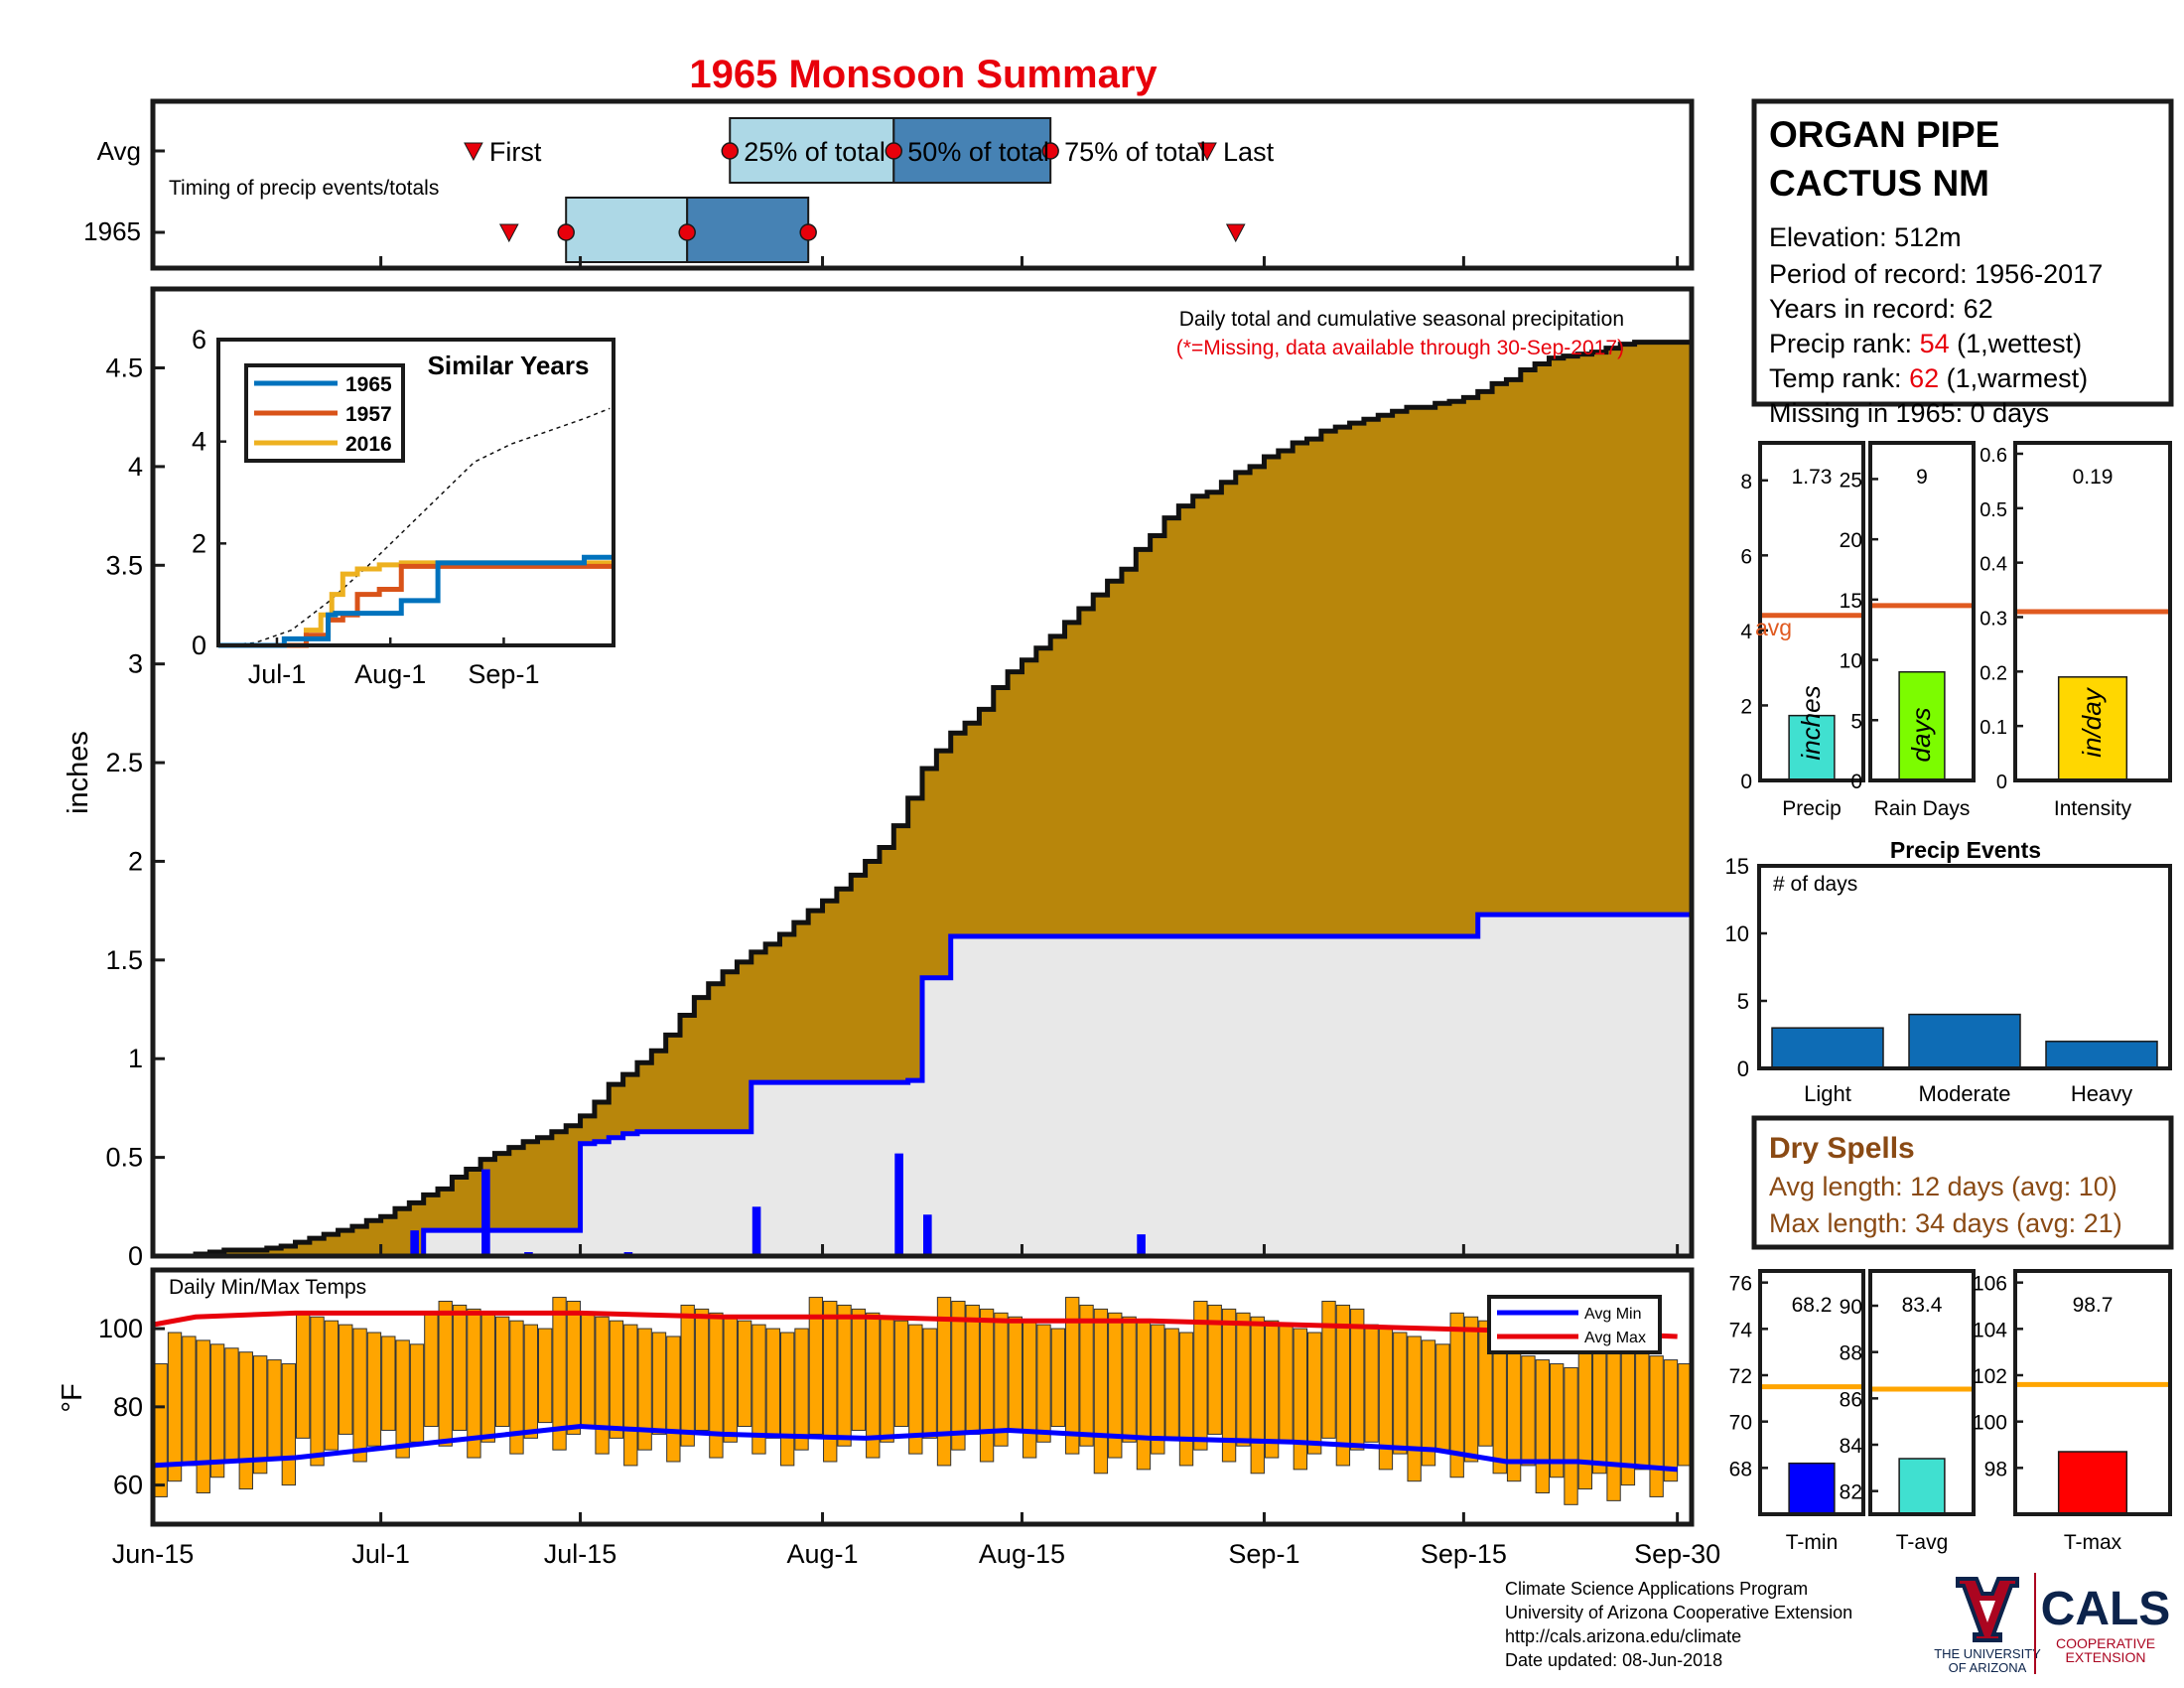  I want to click on tavg-bar, so click(1922, 1486).